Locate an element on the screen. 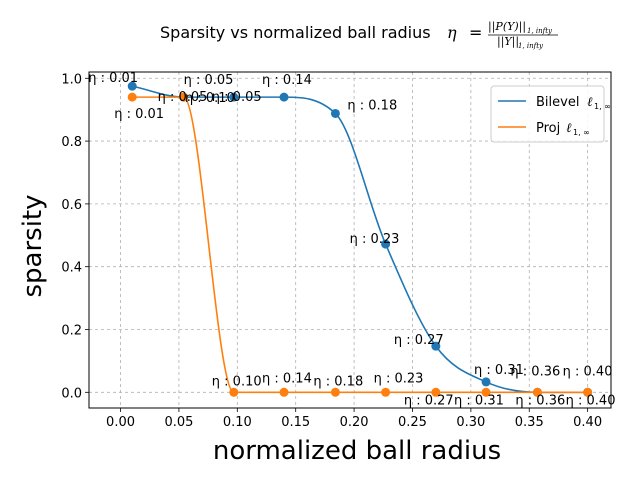 This screenshot has height=480, width=640. series-0-annotation-3: η : 0.14 is located at coordinates (287, 80).